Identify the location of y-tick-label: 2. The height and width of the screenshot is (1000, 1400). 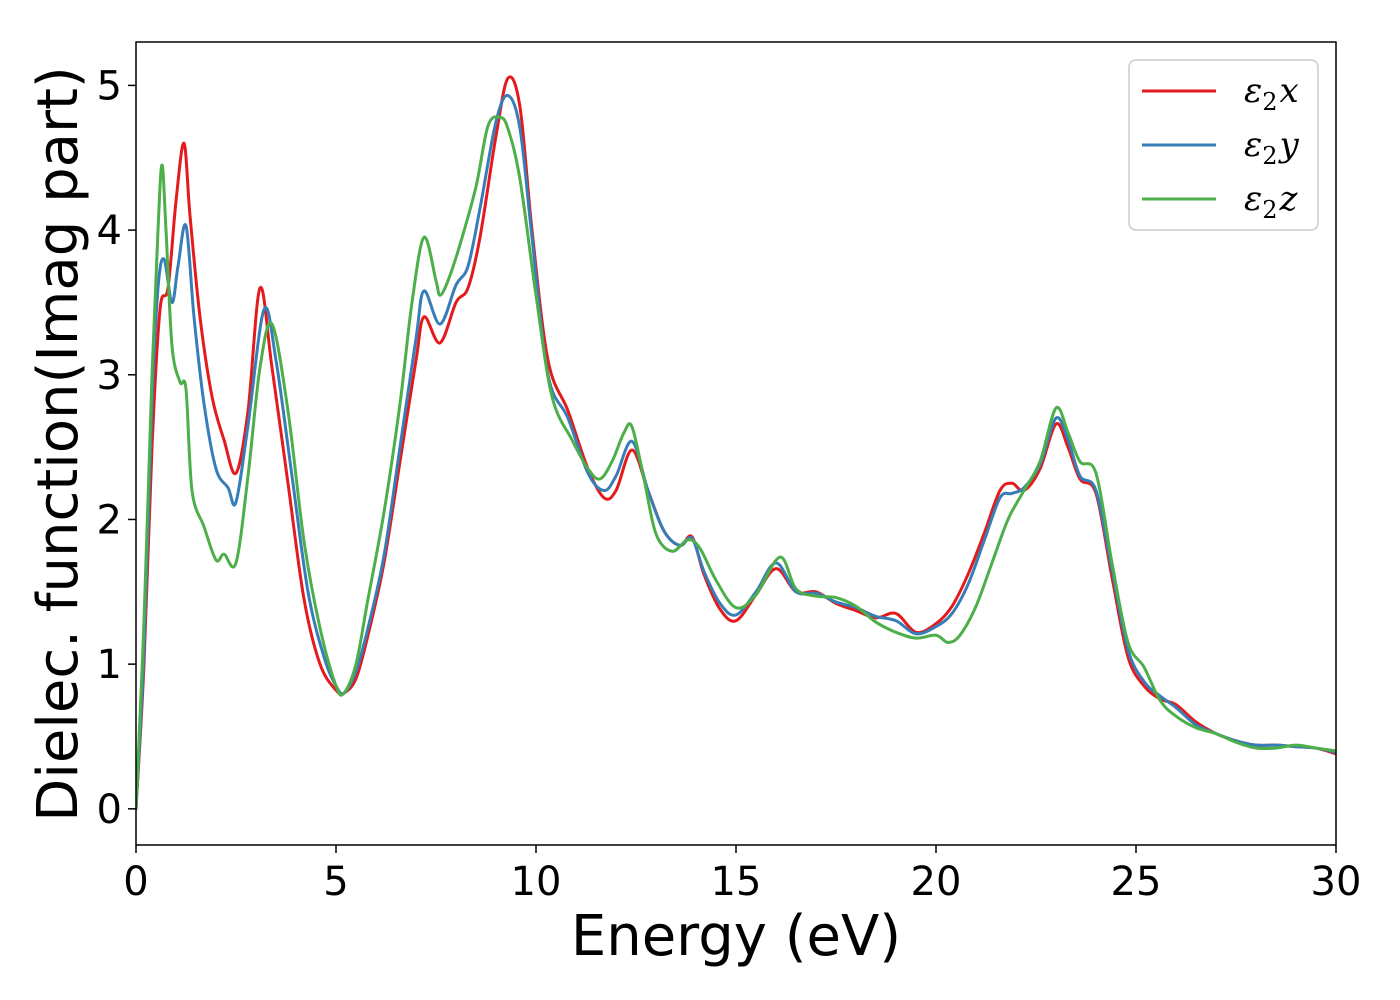
(109, 520).